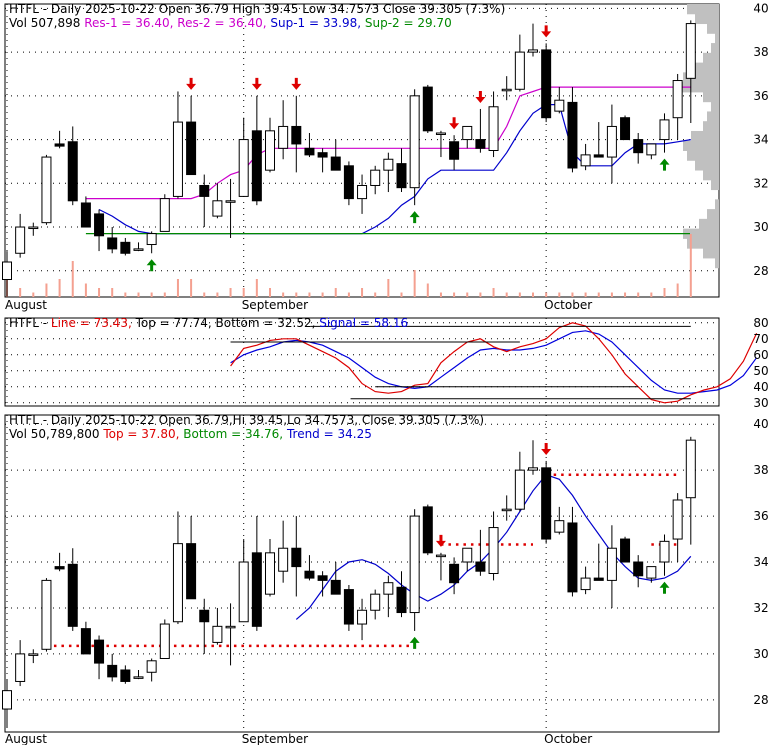 The image size is (780, 745). Describe the element at coordinates (760, 227) in the screenshot. I see `price-y-tick-label: 30` at that location.